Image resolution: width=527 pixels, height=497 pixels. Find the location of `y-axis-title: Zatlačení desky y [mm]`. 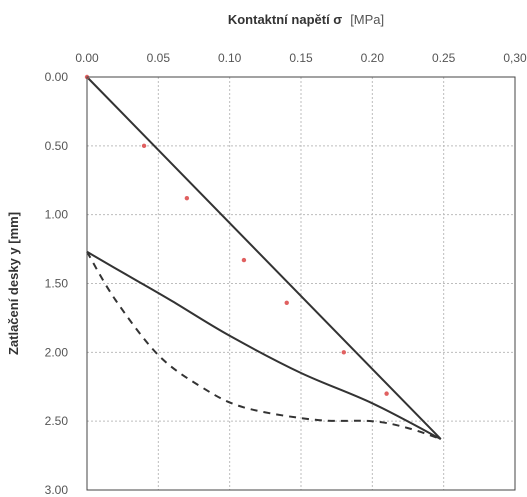

y-axis-title: Zatlačení desky y [mm] is located at coordinates (13, 283).